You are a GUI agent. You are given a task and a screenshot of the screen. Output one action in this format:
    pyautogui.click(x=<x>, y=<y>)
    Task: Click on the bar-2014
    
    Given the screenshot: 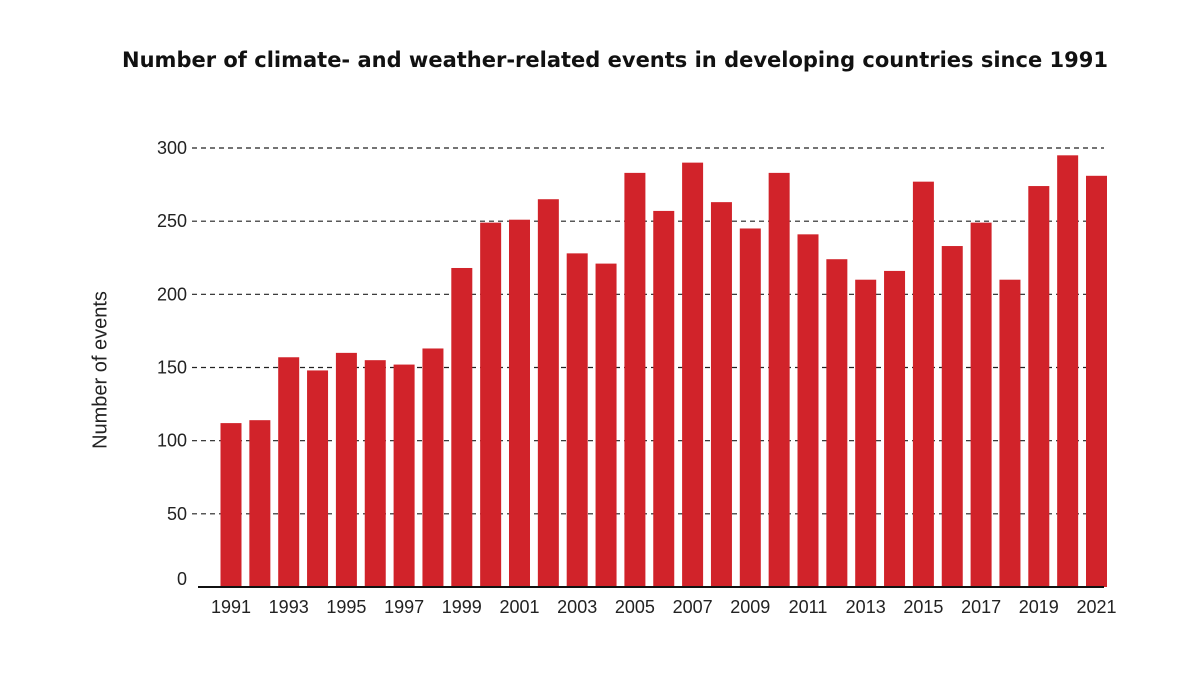 What is the action you would take?
    pyautogui.click(x=895, y=428)
    